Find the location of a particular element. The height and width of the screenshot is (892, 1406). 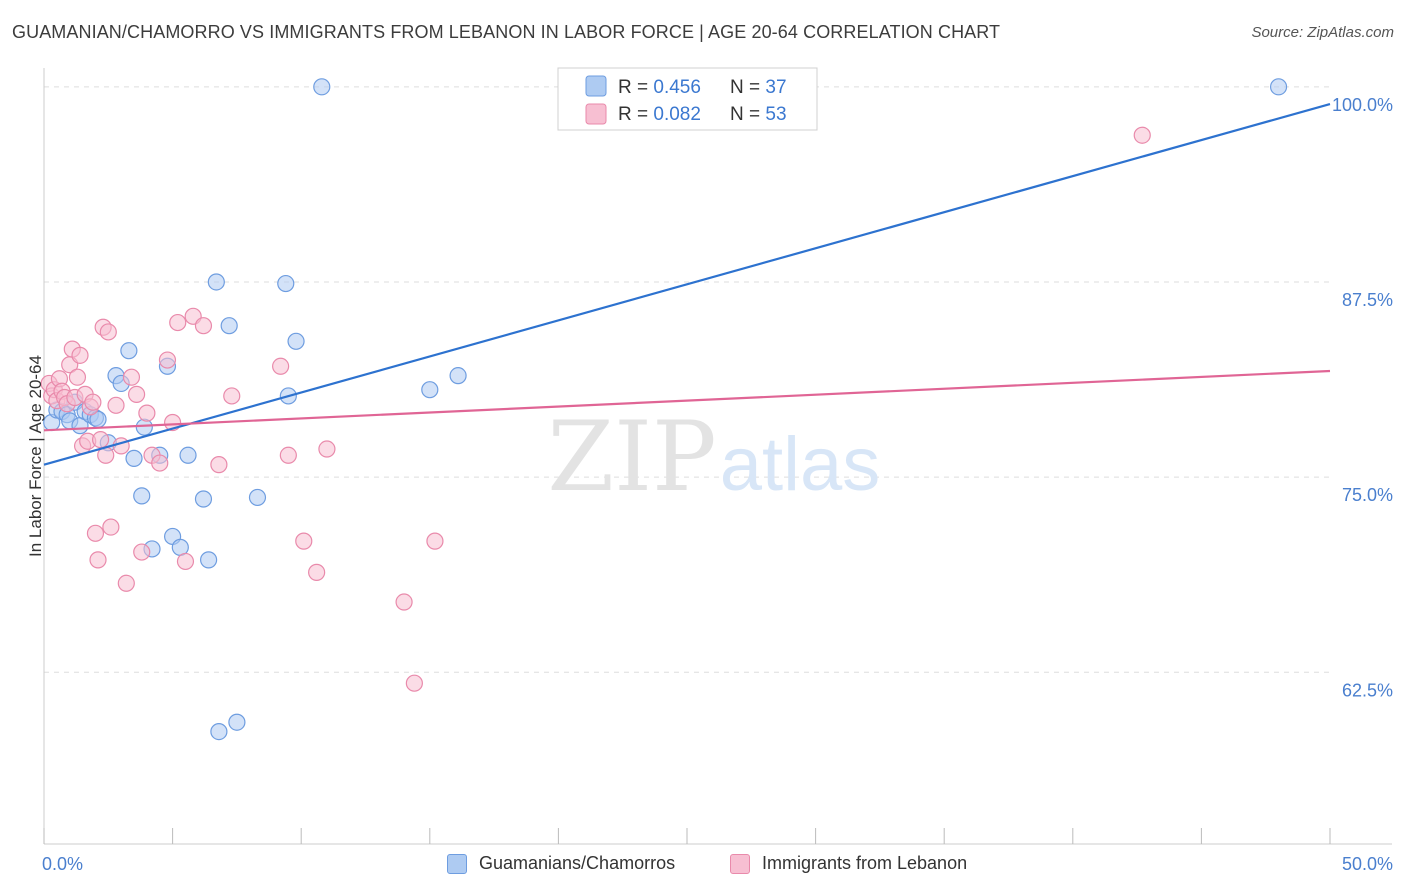

y-tick-label: 100.0% is located at coordinates (1362, 105).